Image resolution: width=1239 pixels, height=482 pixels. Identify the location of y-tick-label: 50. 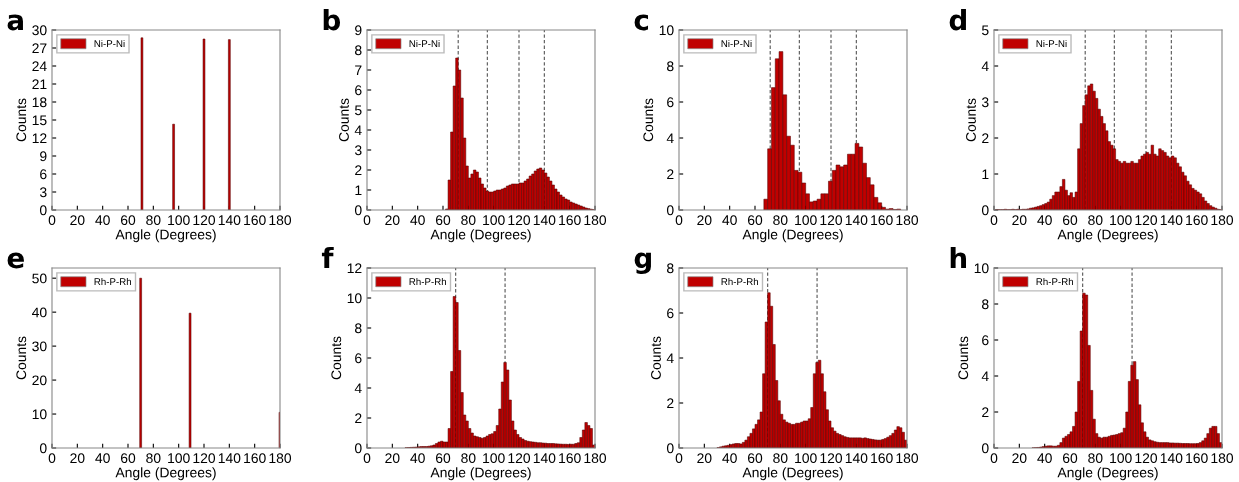
(39, 278).